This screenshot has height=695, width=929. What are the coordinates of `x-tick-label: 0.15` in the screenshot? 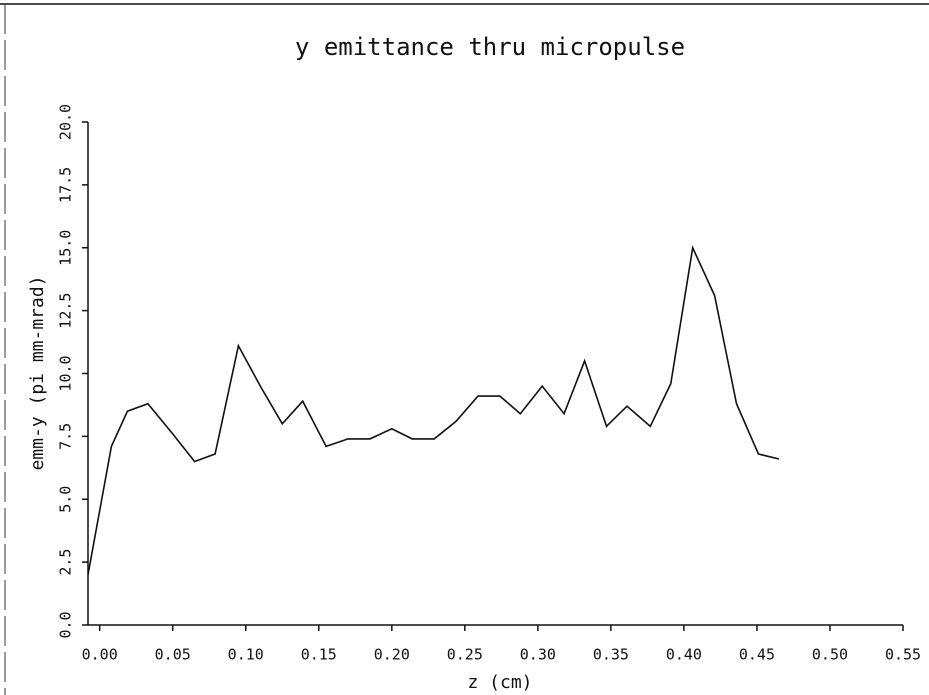 It's located at (319, 655).